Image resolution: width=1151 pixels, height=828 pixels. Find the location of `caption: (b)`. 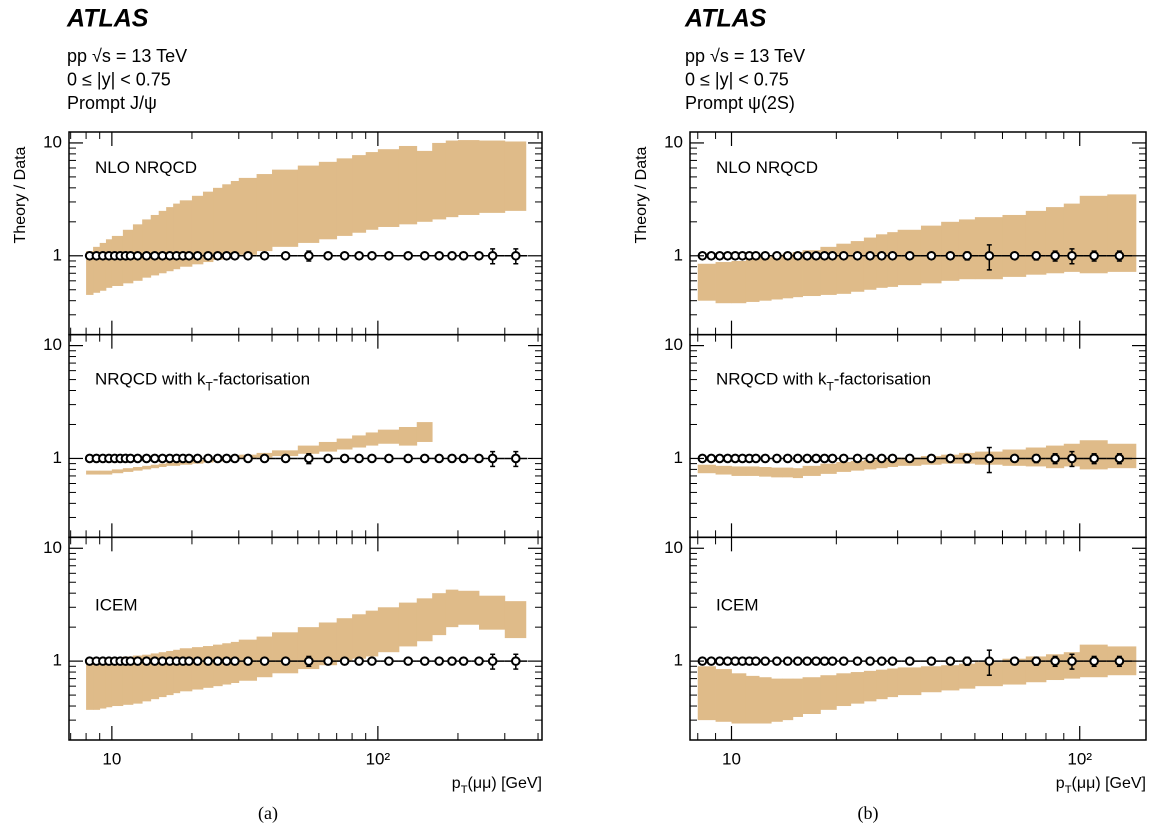

caption: (b) is located at coordinates (868, 813).